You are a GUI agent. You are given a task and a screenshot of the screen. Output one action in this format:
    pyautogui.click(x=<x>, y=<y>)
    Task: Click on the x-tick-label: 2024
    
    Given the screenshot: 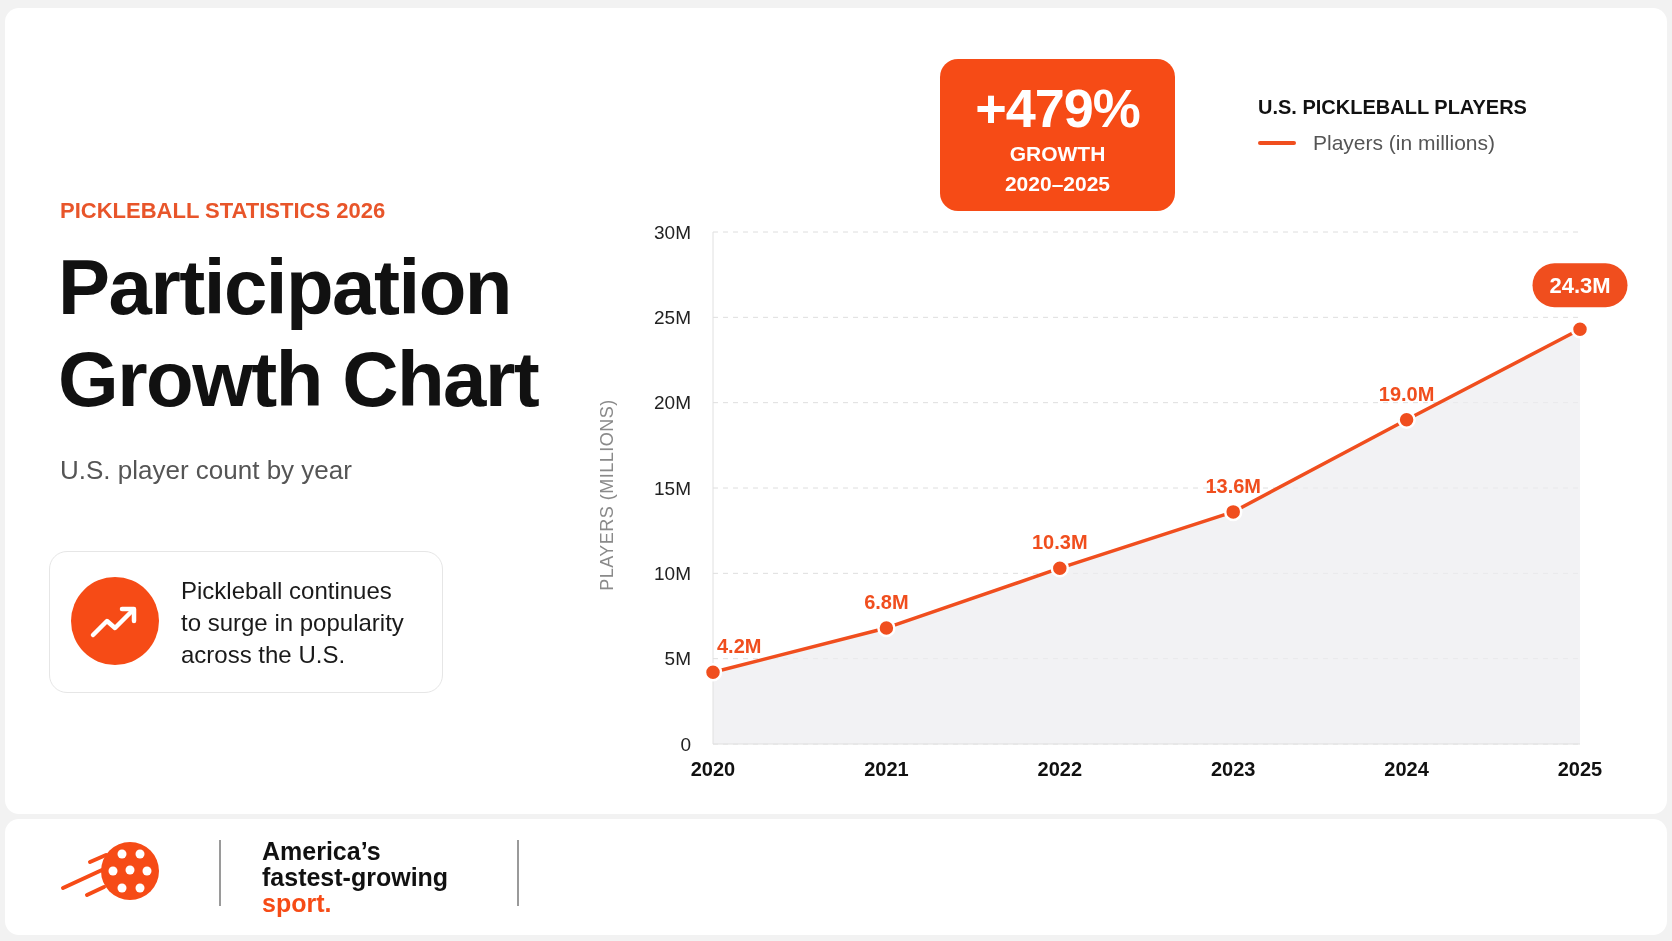 What is the action you would take?
    pyautogui.click(x=1407, y=769)
    